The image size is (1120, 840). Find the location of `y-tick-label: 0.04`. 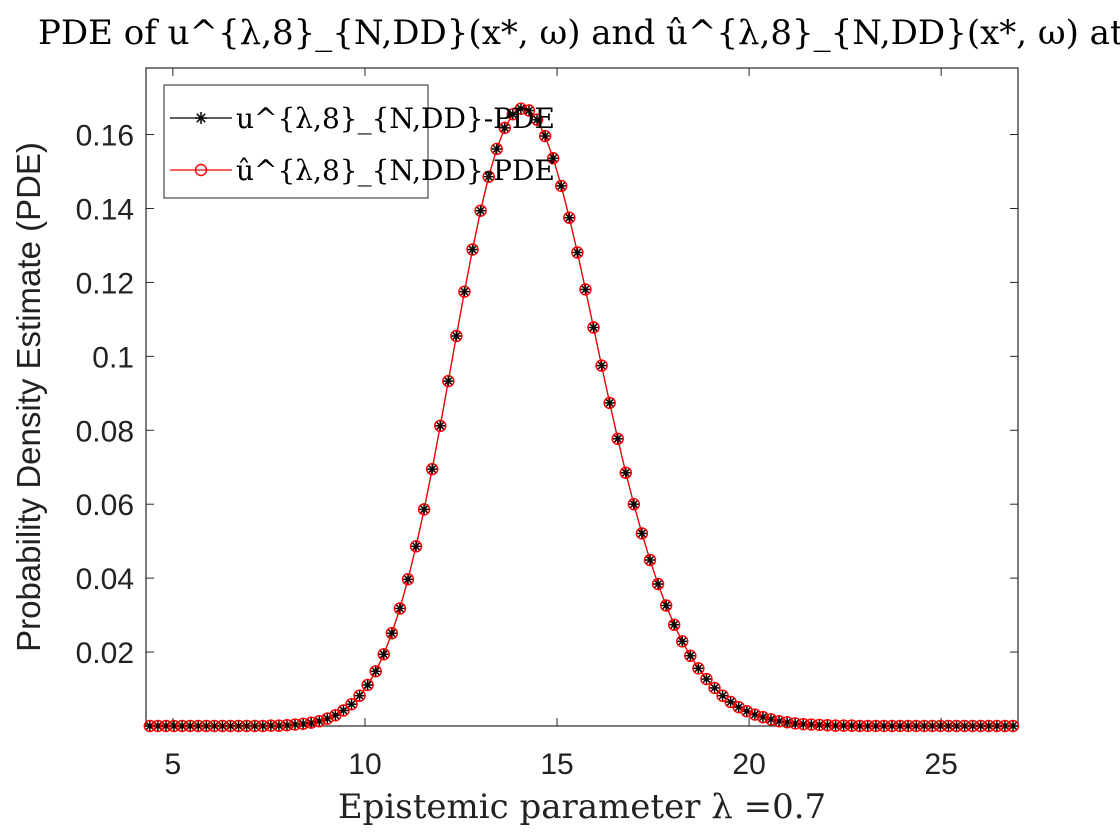

y-tick-label: 0.04 is located at coordinates (105, 579).